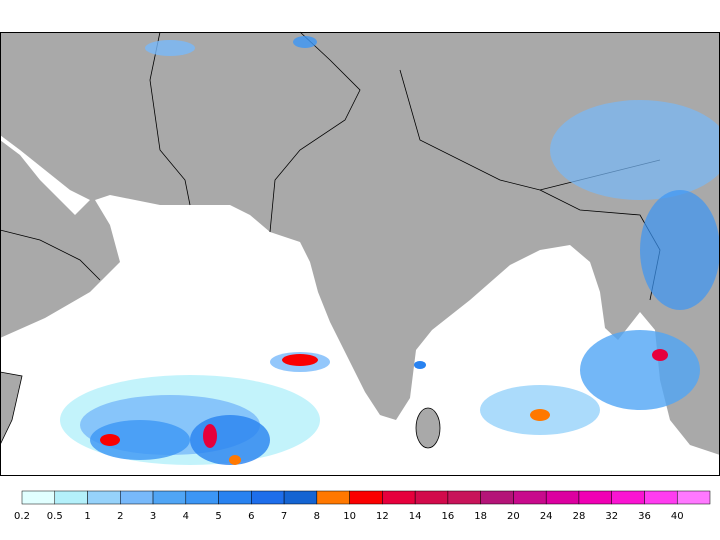  Describe the element at coordinates (120, 516) in the screenshot. I see `level-label: 2` at that location.